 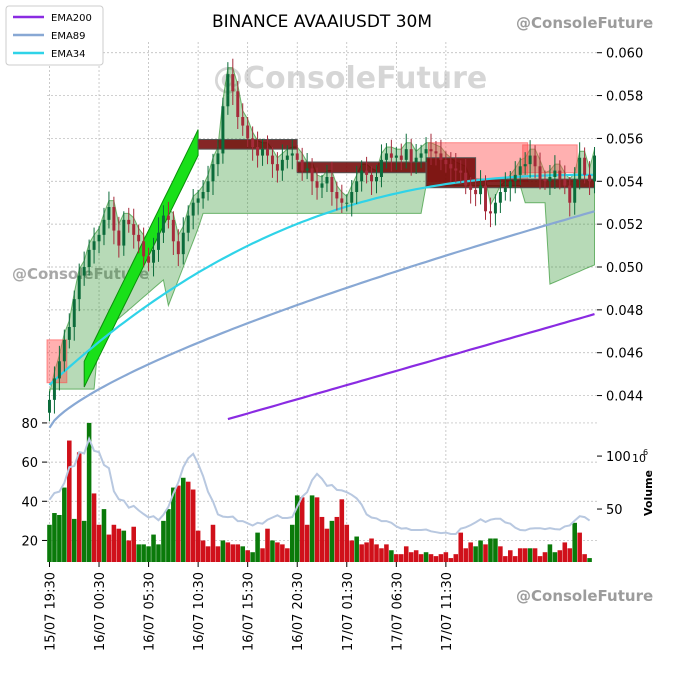 I want to click on x-tick-label: 16/07 20:30, so click(x=298, y=611).